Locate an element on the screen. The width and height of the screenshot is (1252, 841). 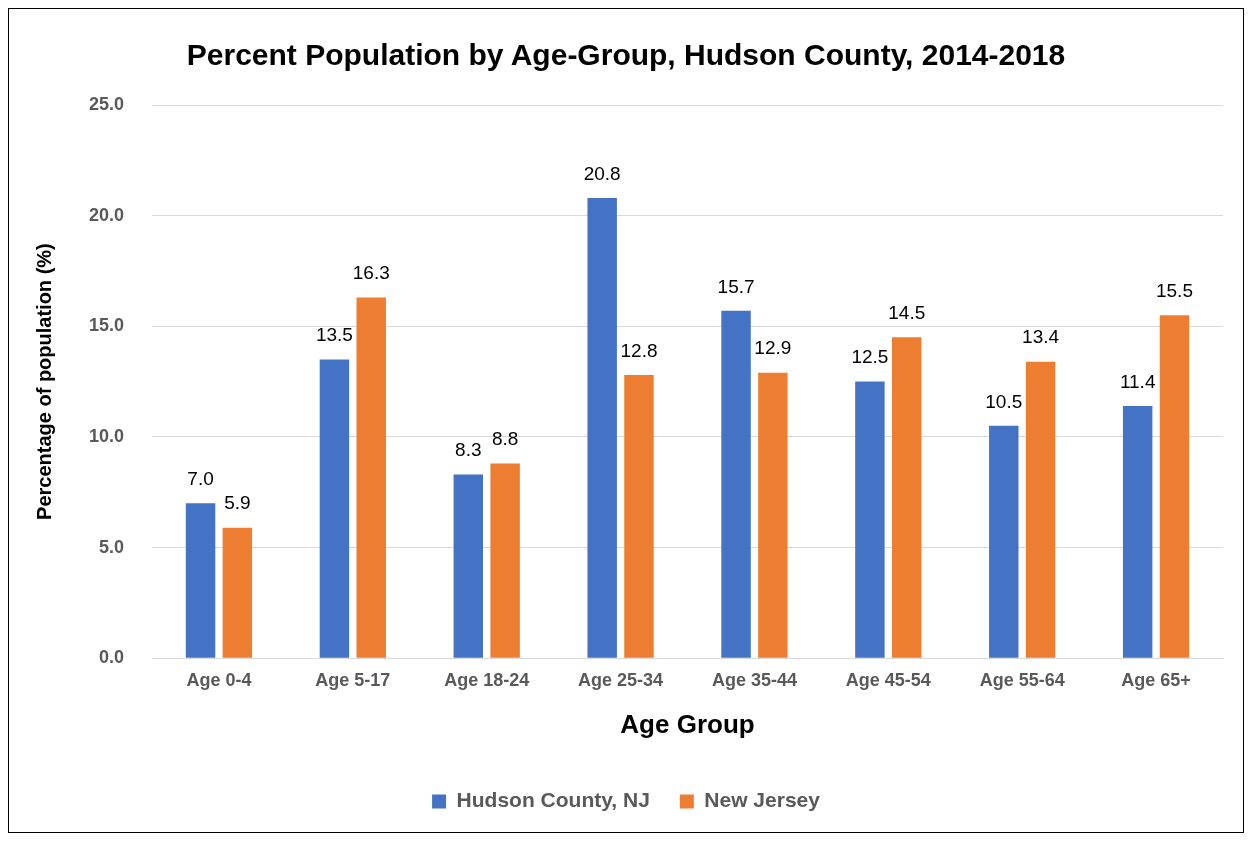
data-label: 8.3 is located at coordinates (468, 450).